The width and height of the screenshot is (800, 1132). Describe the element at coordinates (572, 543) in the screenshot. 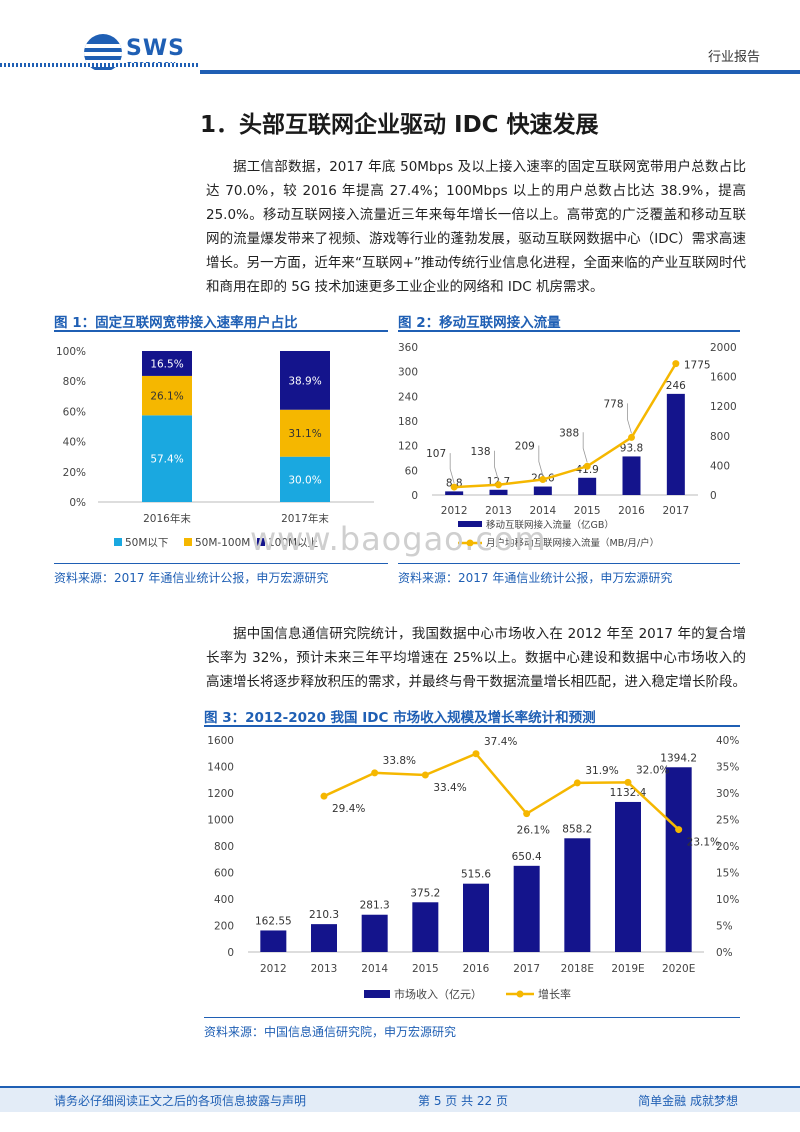

I see `f2-legend-label-line: 月户均移动互联网接入流量（MB/月/户）` at that location.